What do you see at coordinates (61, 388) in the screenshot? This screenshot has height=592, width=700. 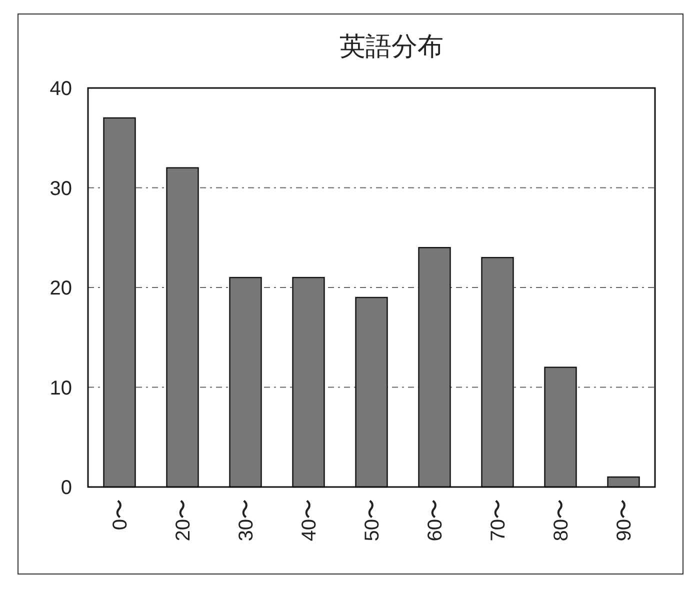 I see `y-tick-label: 10` at bounding box center [61, 388].